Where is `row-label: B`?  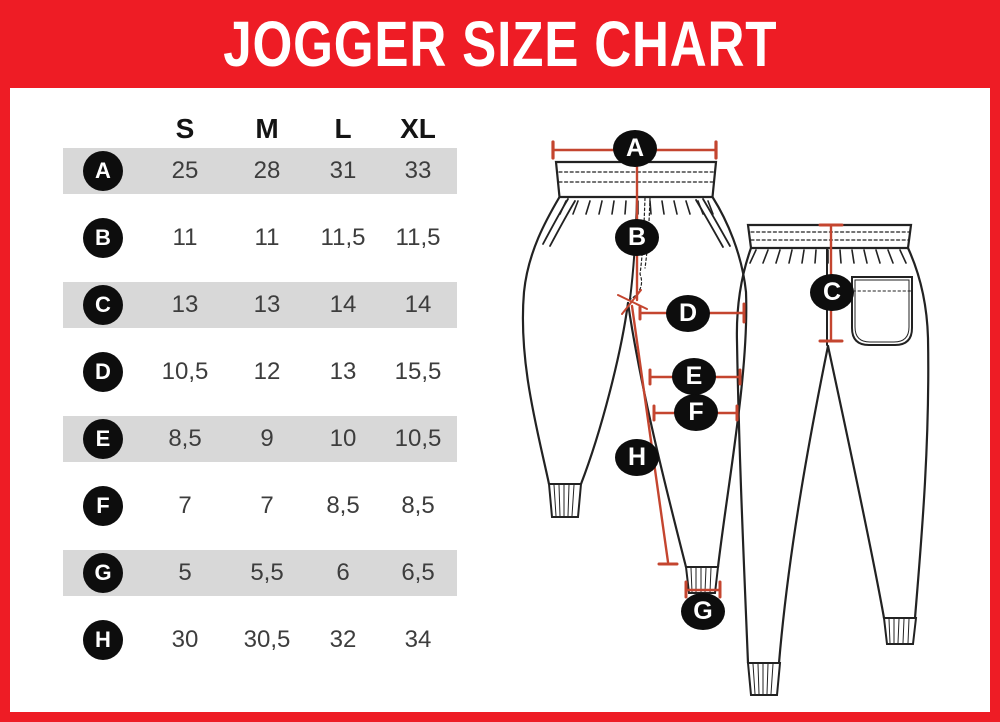
row-label: B is located at coordinates (103, 237).